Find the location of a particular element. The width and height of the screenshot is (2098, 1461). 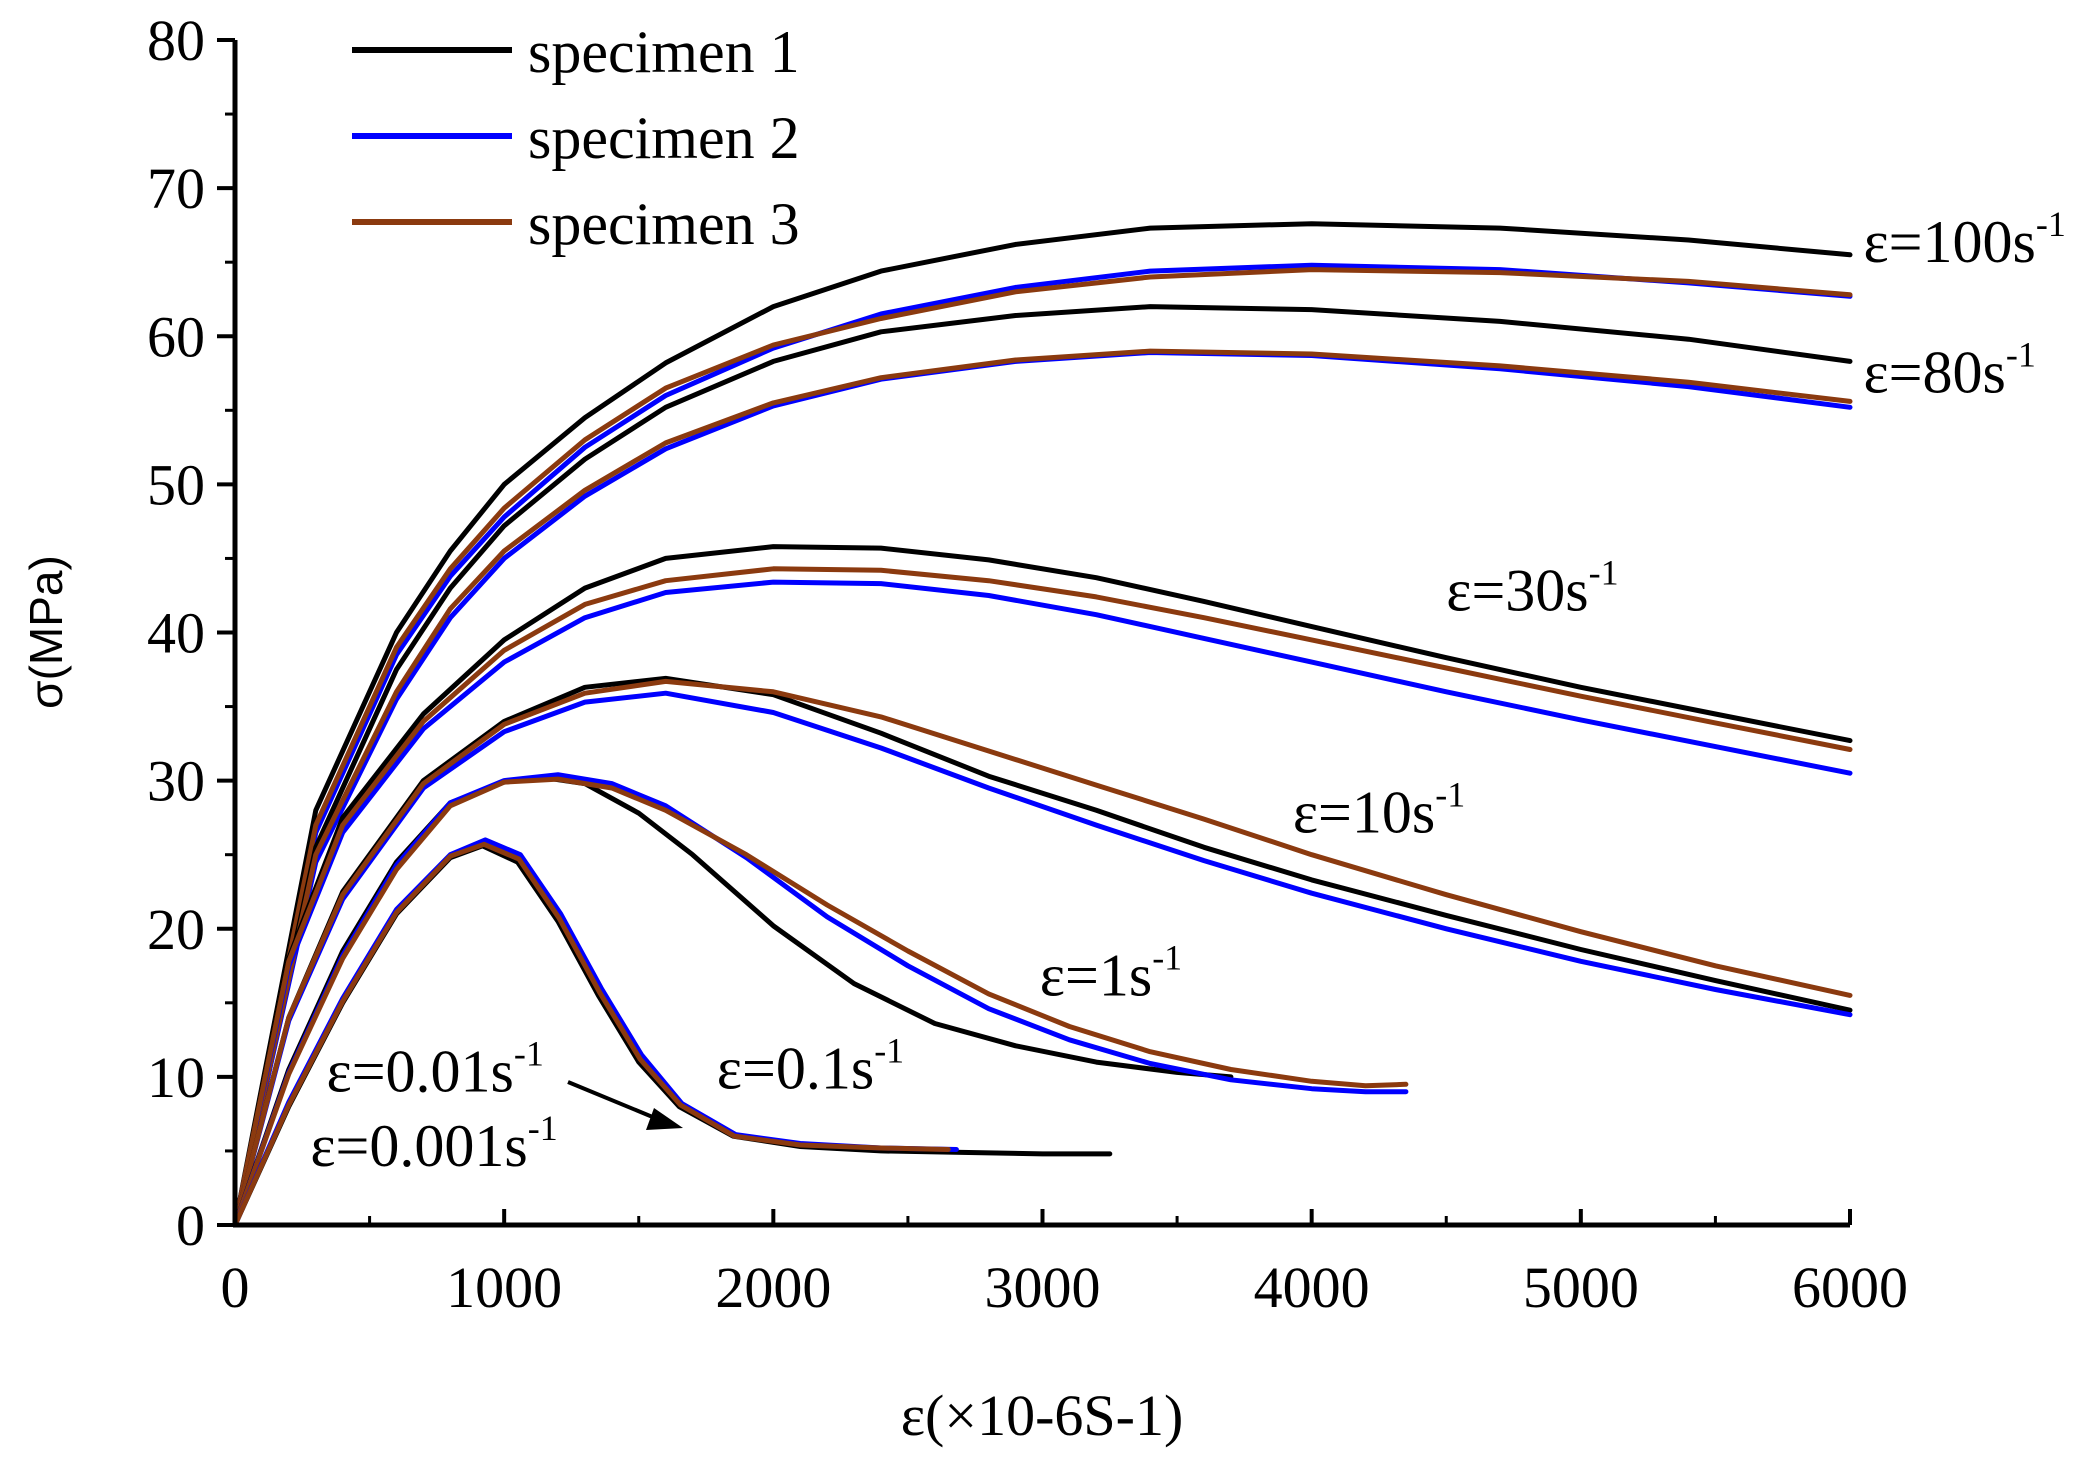

y-axis-title: σ(MPa) is located at coordinates (46, 632).